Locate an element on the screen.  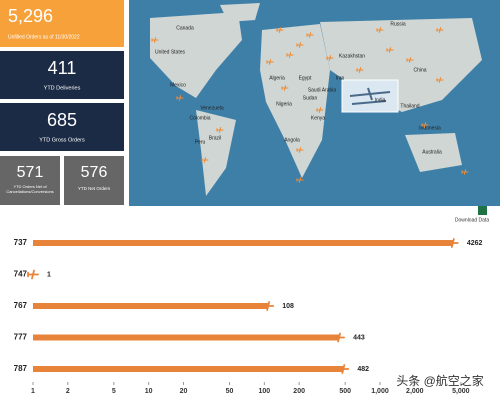
x-tick-label: 10 is located at coordinates (149, 391).